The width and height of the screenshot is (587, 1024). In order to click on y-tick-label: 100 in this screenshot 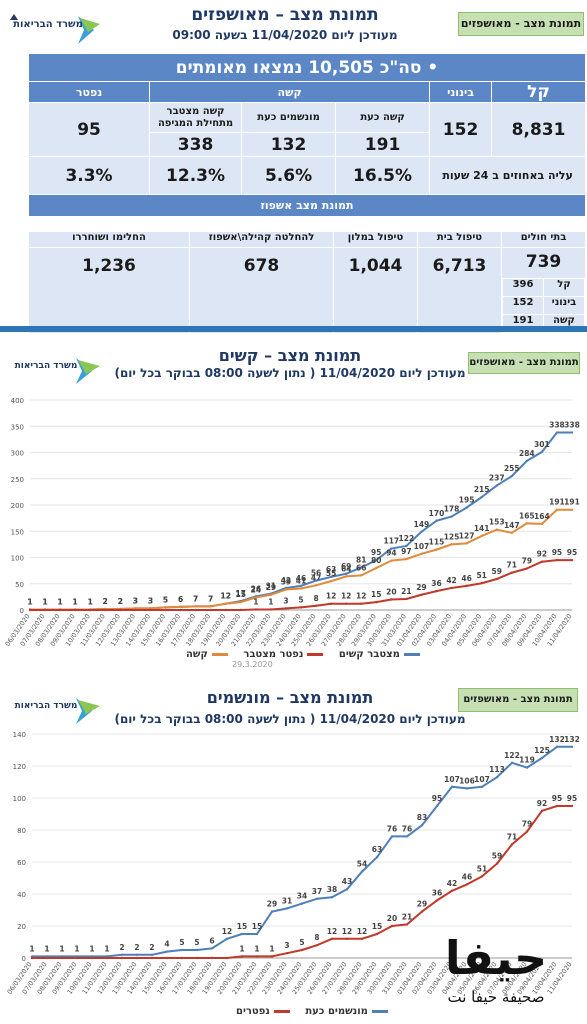, I will do `click(19, 799)`.